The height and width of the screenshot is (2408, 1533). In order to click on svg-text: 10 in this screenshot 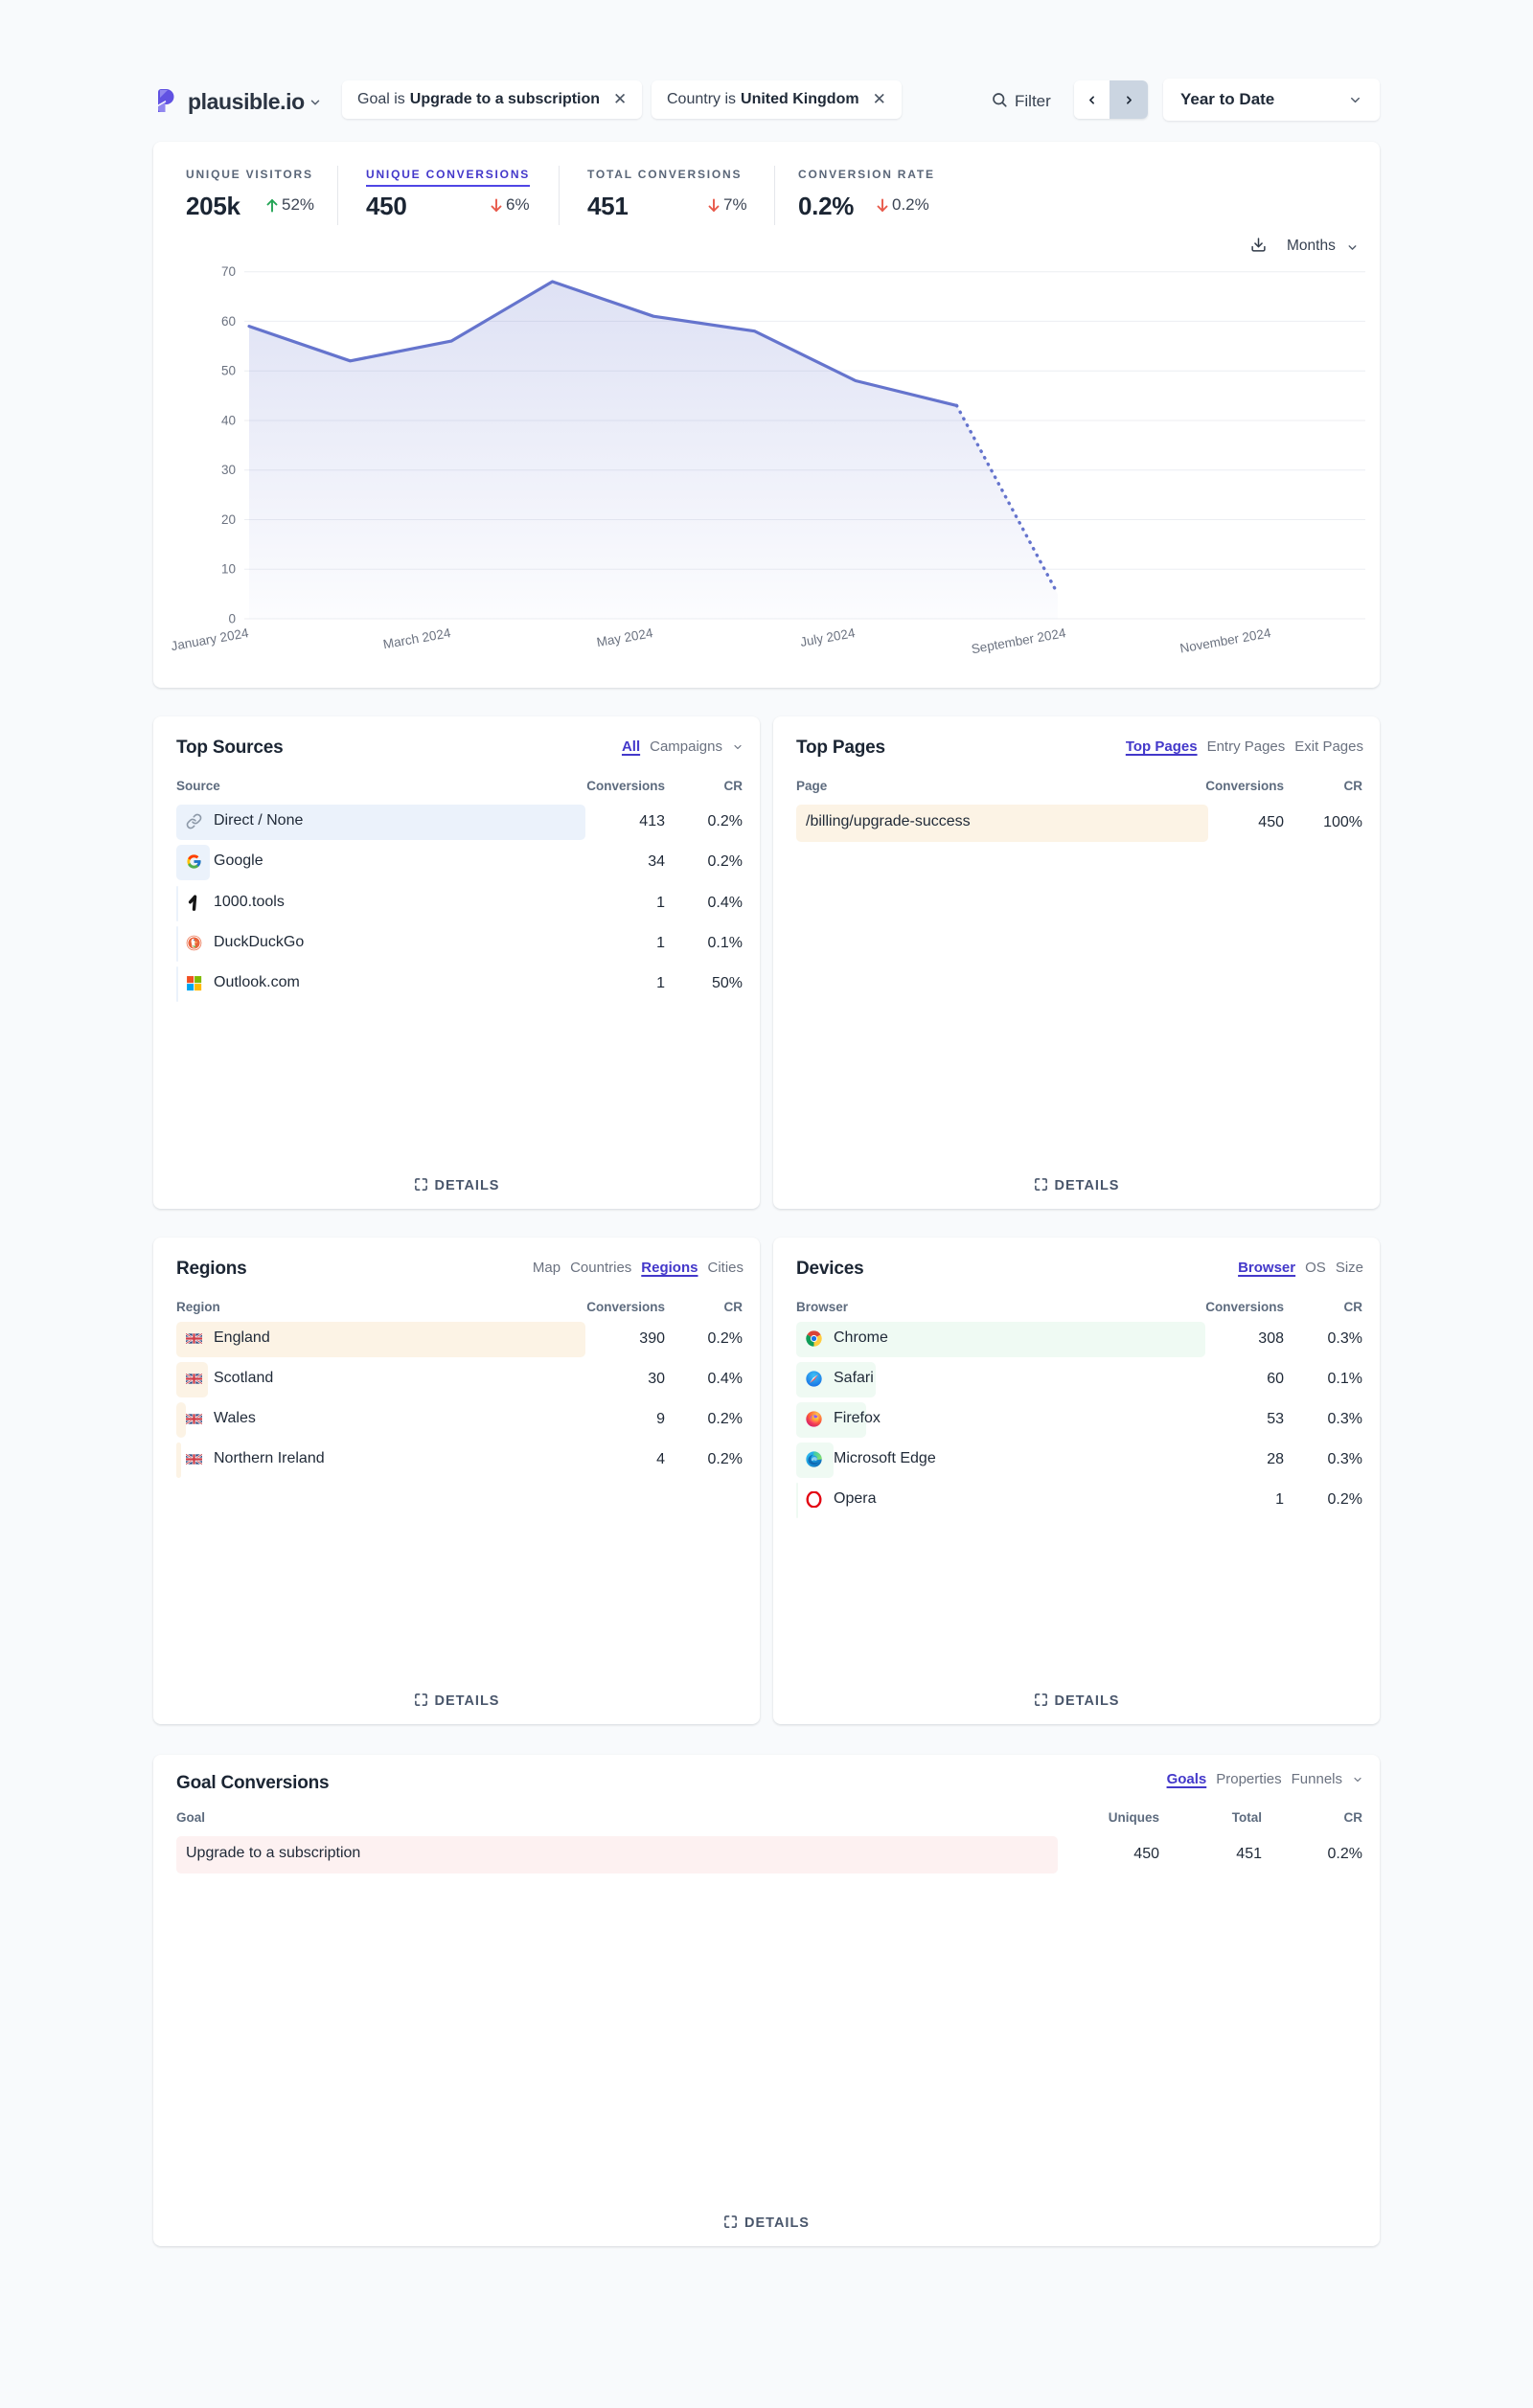, I will do `click(228, 569)`.